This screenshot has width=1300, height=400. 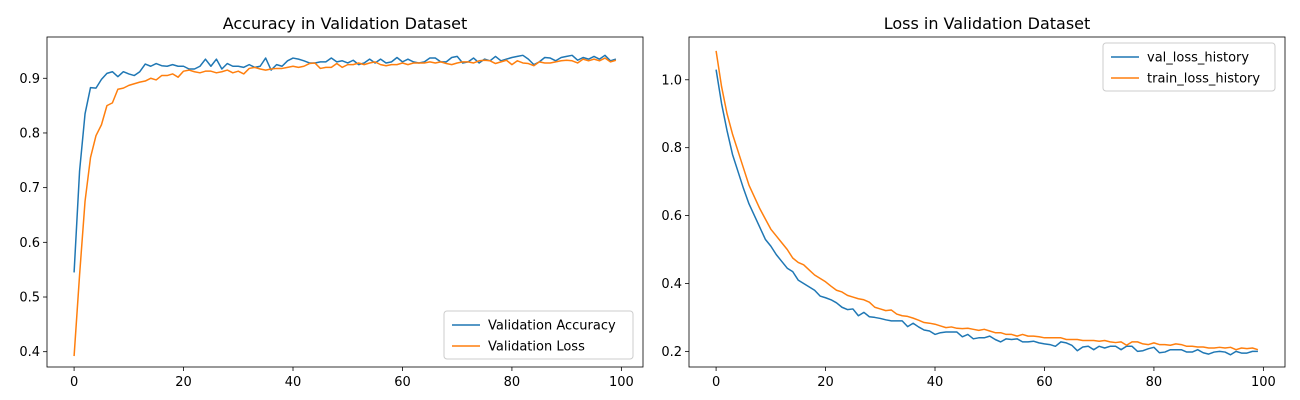 I want to click on legend-label: train_loss_history, so click(x=1203, y=79).